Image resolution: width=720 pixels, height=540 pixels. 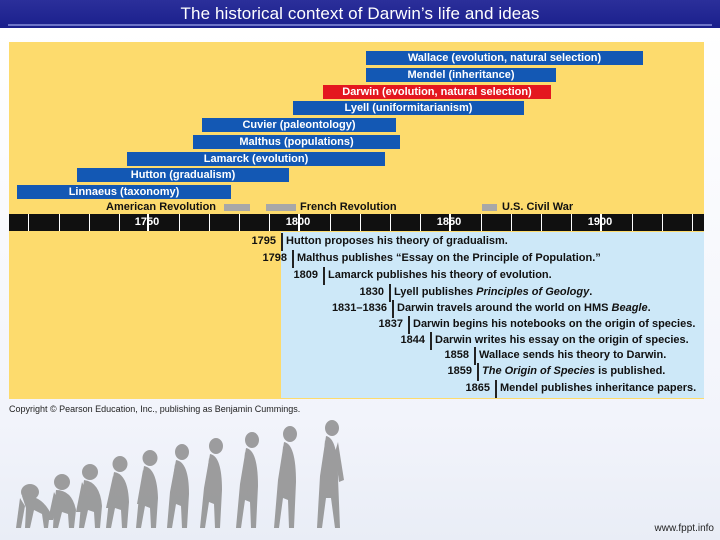 I want to click on event-text: Mendel publishes inheritance papers., so click(x=598, y=388).